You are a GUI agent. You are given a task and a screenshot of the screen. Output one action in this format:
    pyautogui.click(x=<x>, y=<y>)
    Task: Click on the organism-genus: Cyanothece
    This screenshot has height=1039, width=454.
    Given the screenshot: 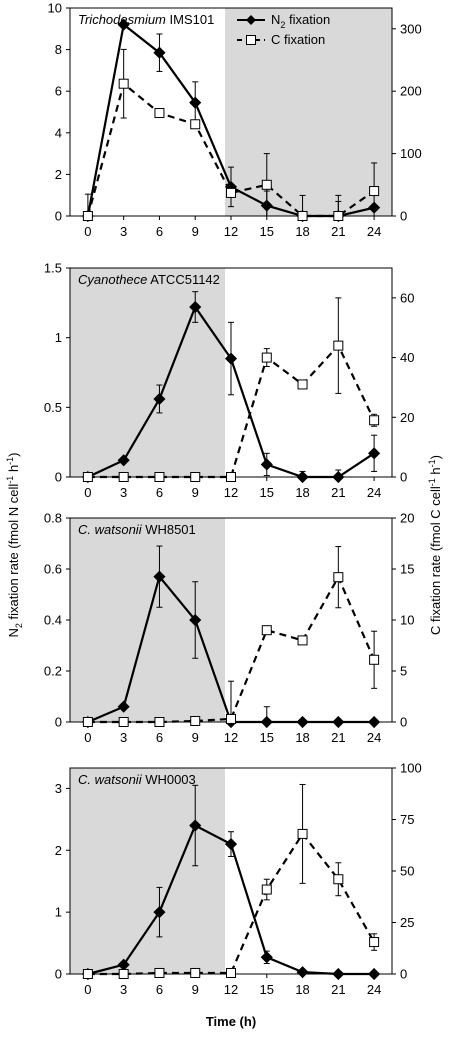 What is the action you would take?
    pyautogui.click(x=112, y=279)
    